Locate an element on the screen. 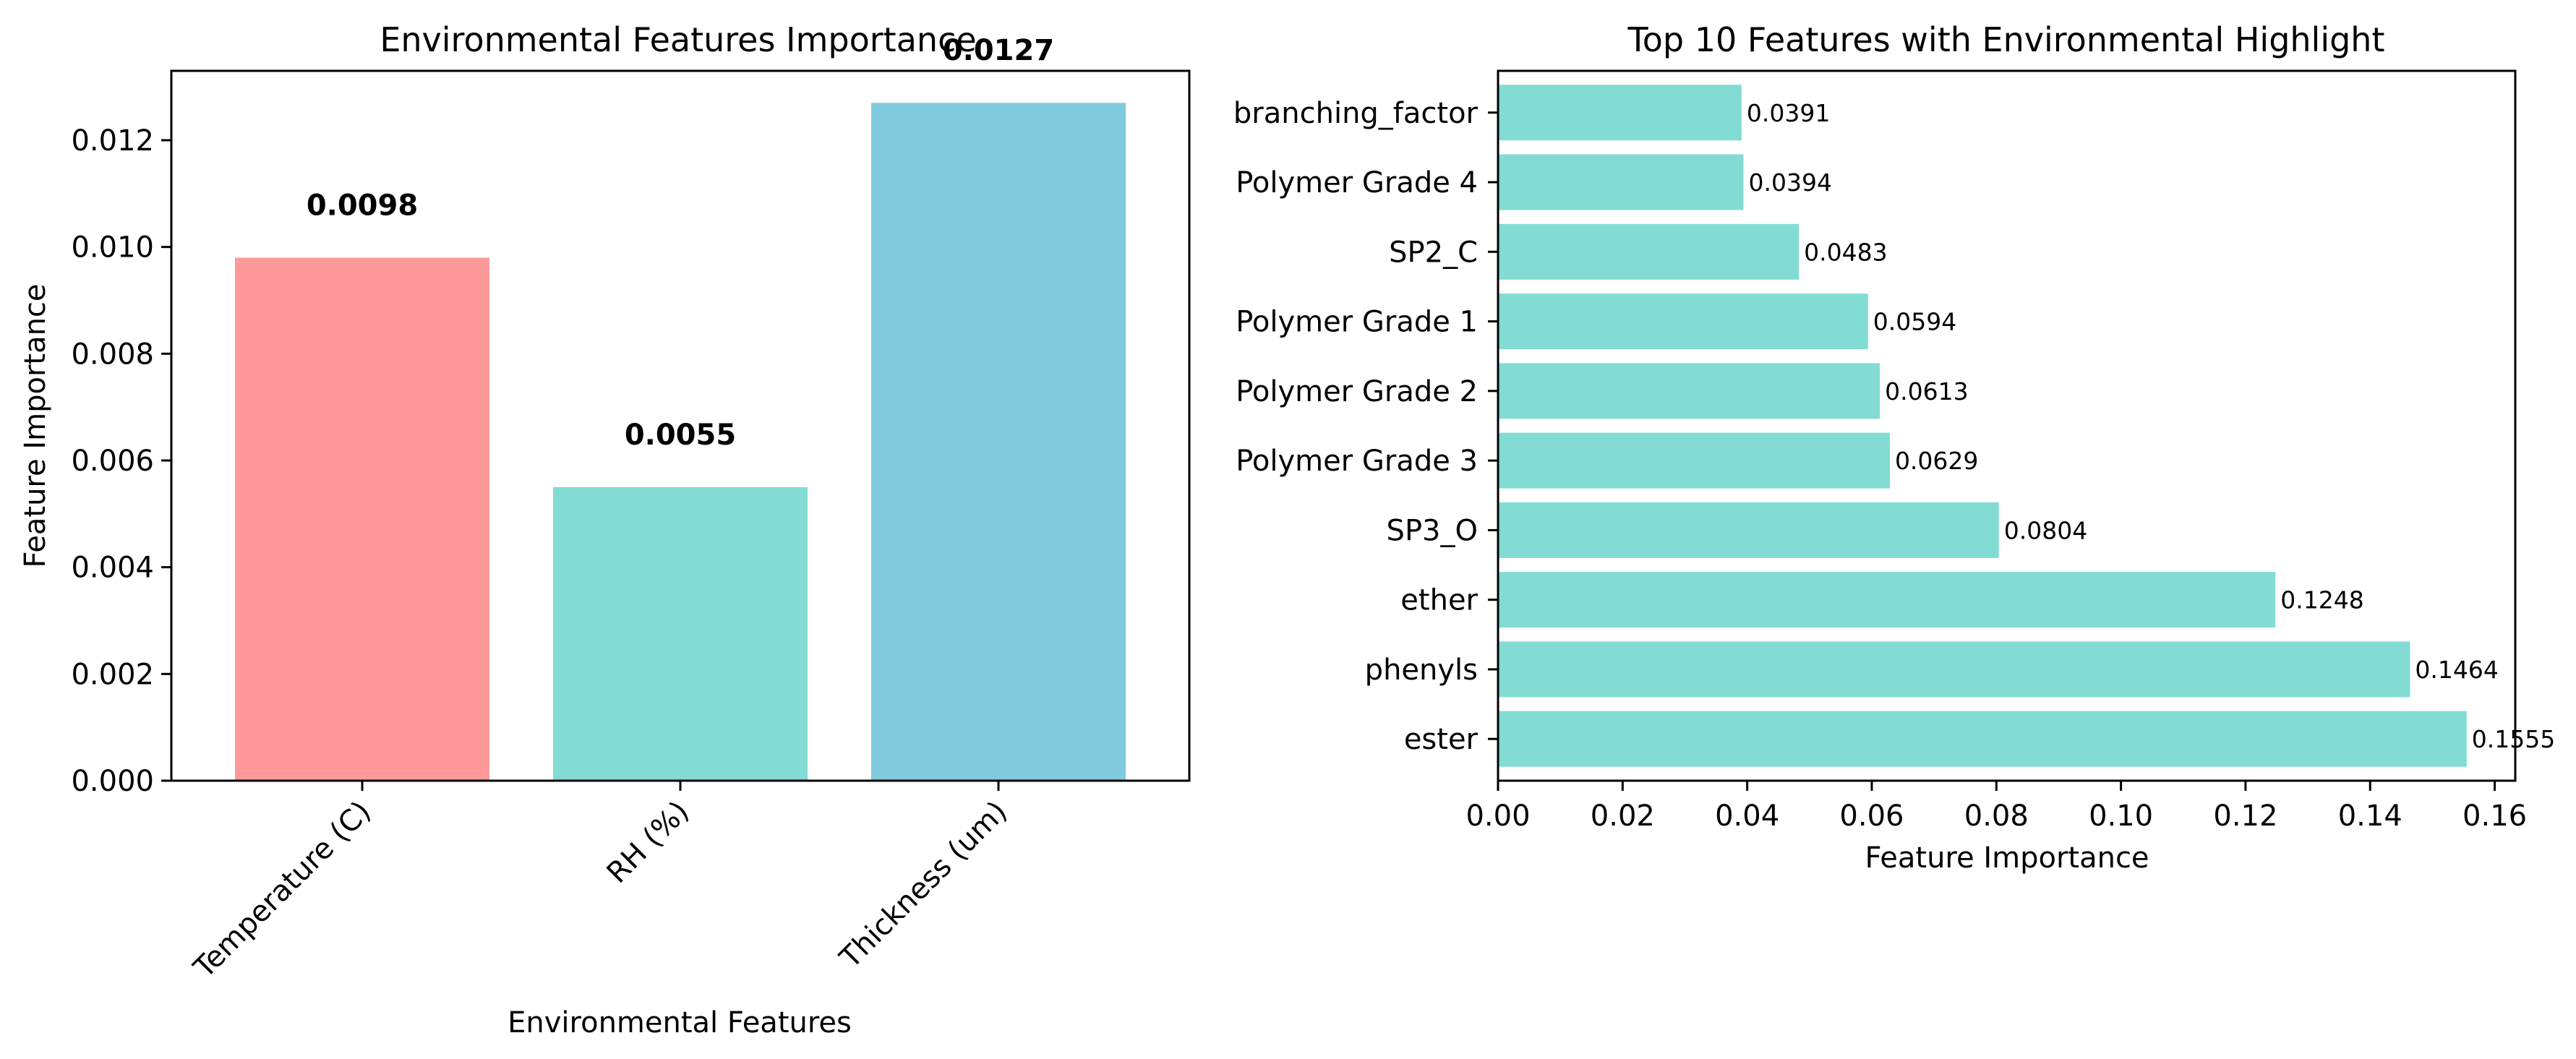  right-x-axis-label: Feature Importance is located at coordinates (2007, 858).